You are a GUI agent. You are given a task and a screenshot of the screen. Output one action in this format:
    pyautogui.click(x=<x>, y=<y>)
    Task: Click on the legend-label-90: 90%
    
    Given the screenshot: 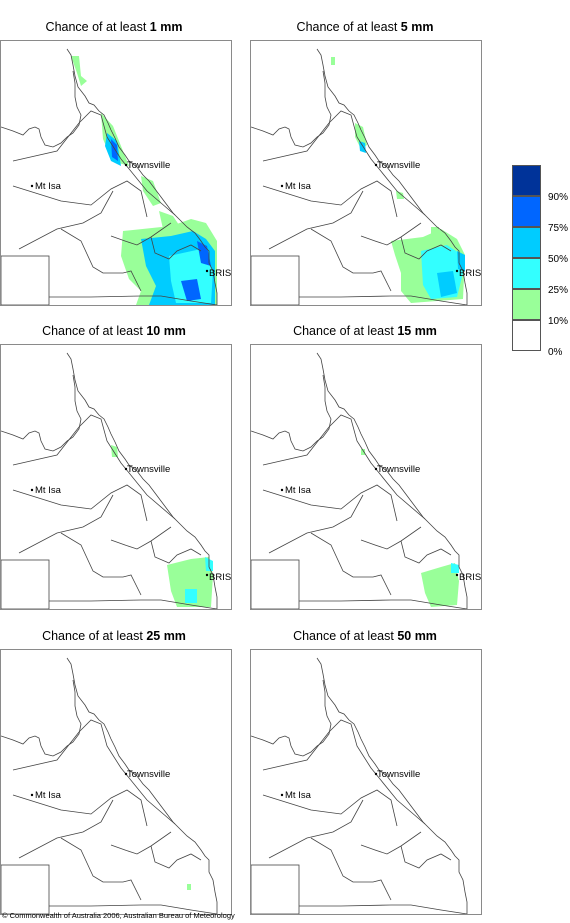 What is the action you would take?
    pyautogui.click(x=558, y=197)
    